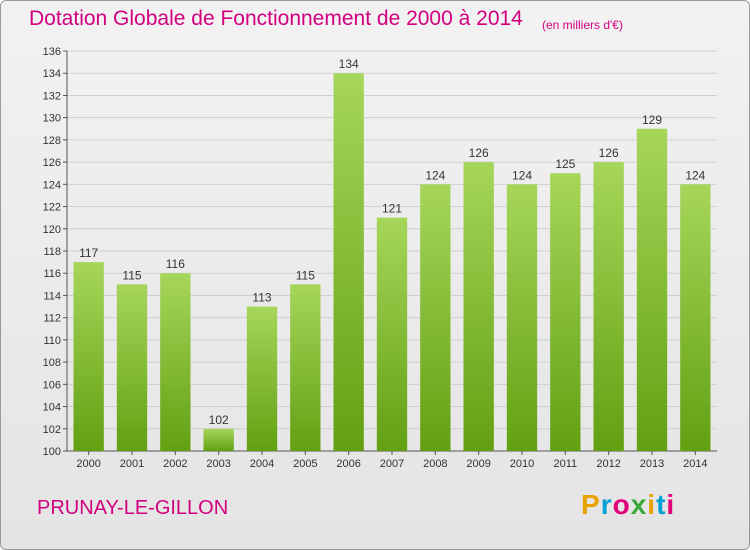  Describe the element at coordinates (608, 464) in the screenshot. I see `x-tick-label: 2012` at that location.